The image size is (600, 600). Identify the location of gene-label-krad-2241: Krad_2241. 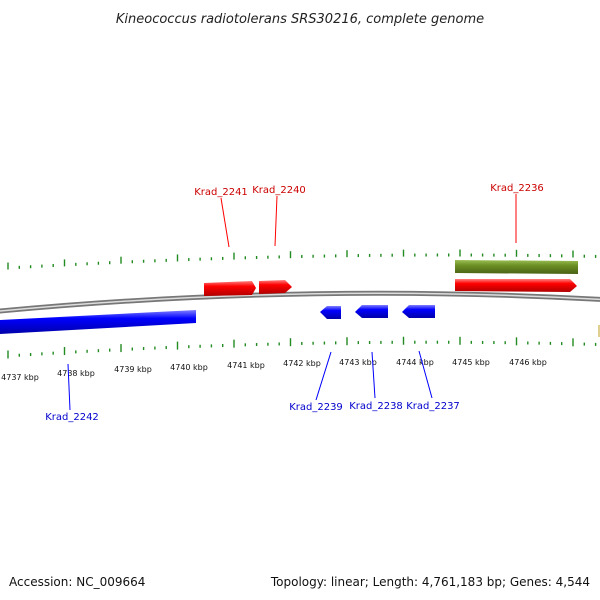
(221, 192).